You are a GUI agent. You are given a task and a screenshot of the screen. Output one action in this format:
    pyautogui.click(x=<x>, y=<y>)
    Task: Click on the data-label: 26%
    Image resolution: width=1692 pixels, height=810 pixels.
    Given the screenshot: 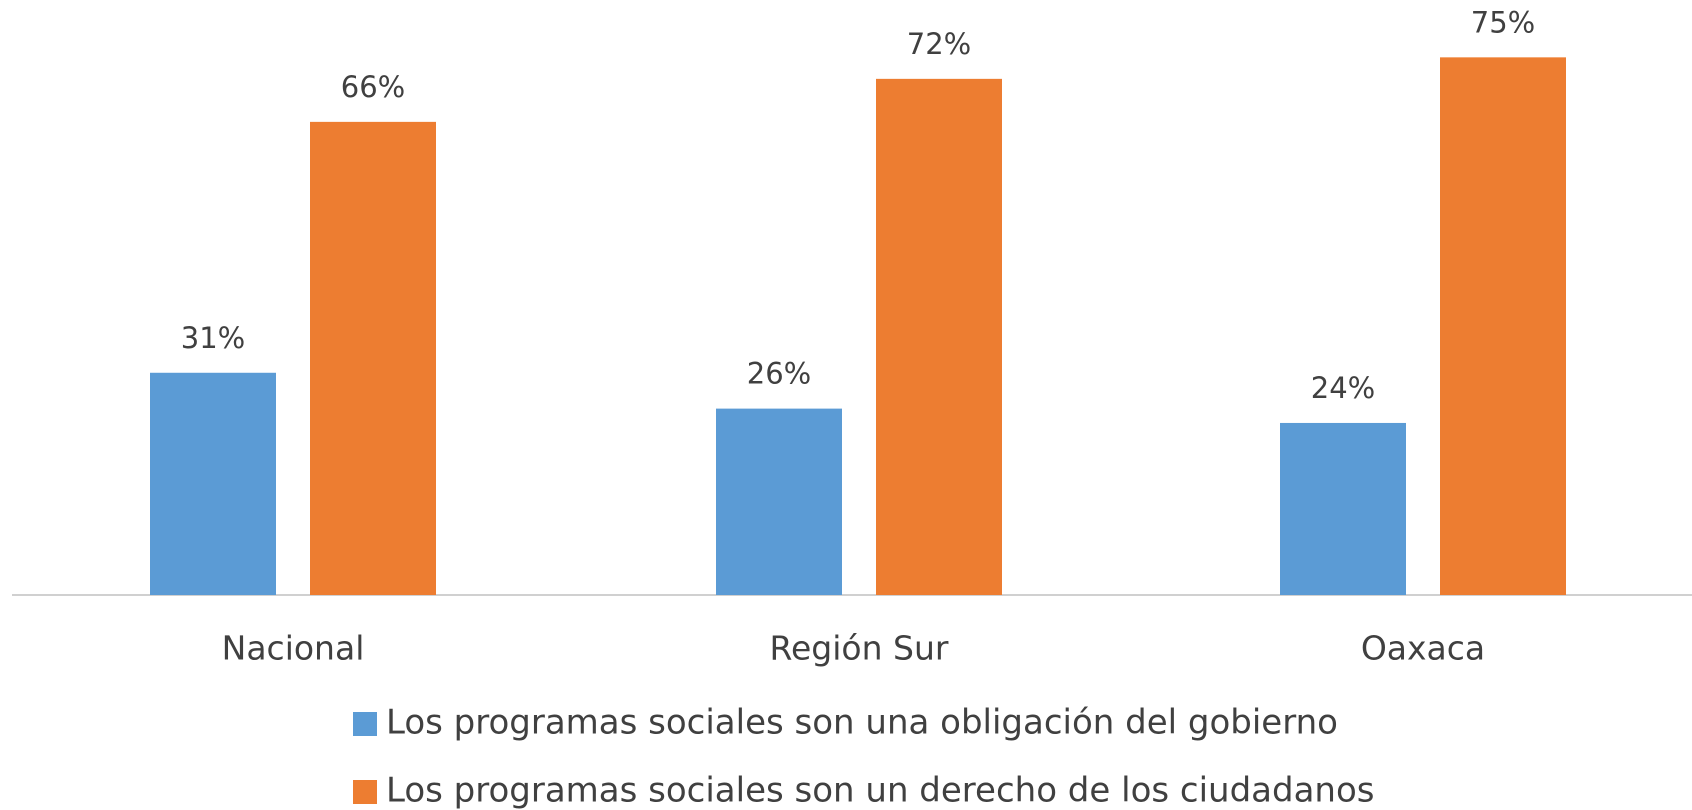 What is the action you would take?
    pyautogui.click(x=779, y=374)
    